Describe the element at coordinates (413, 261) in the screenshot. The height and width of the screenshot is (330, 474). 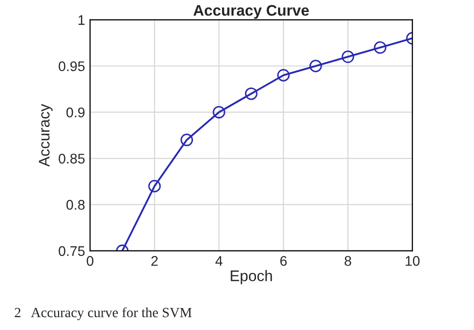
I see `x-tick-label: 10` at that location.